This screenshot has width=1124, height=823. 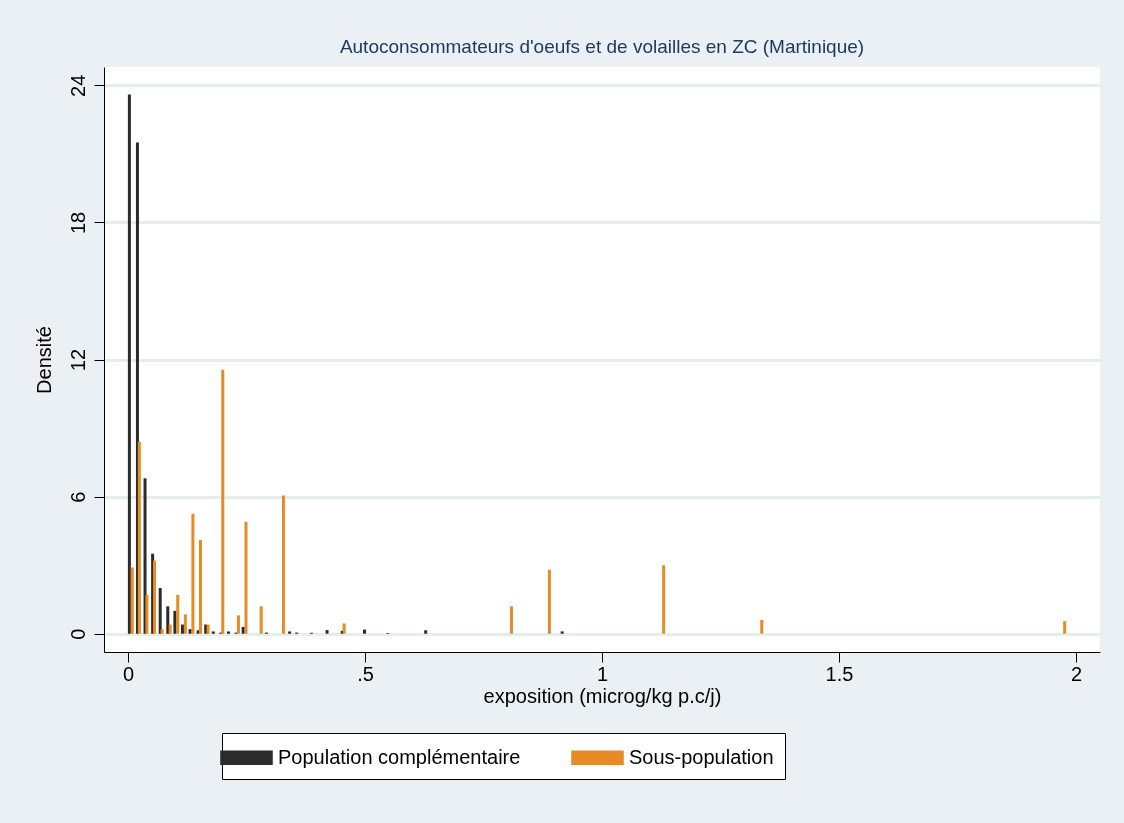 I want to click on chart-title: Autoconsommateurs d'oeufs et de volailles en ZC (Martinique), so click(x=602, y=46).